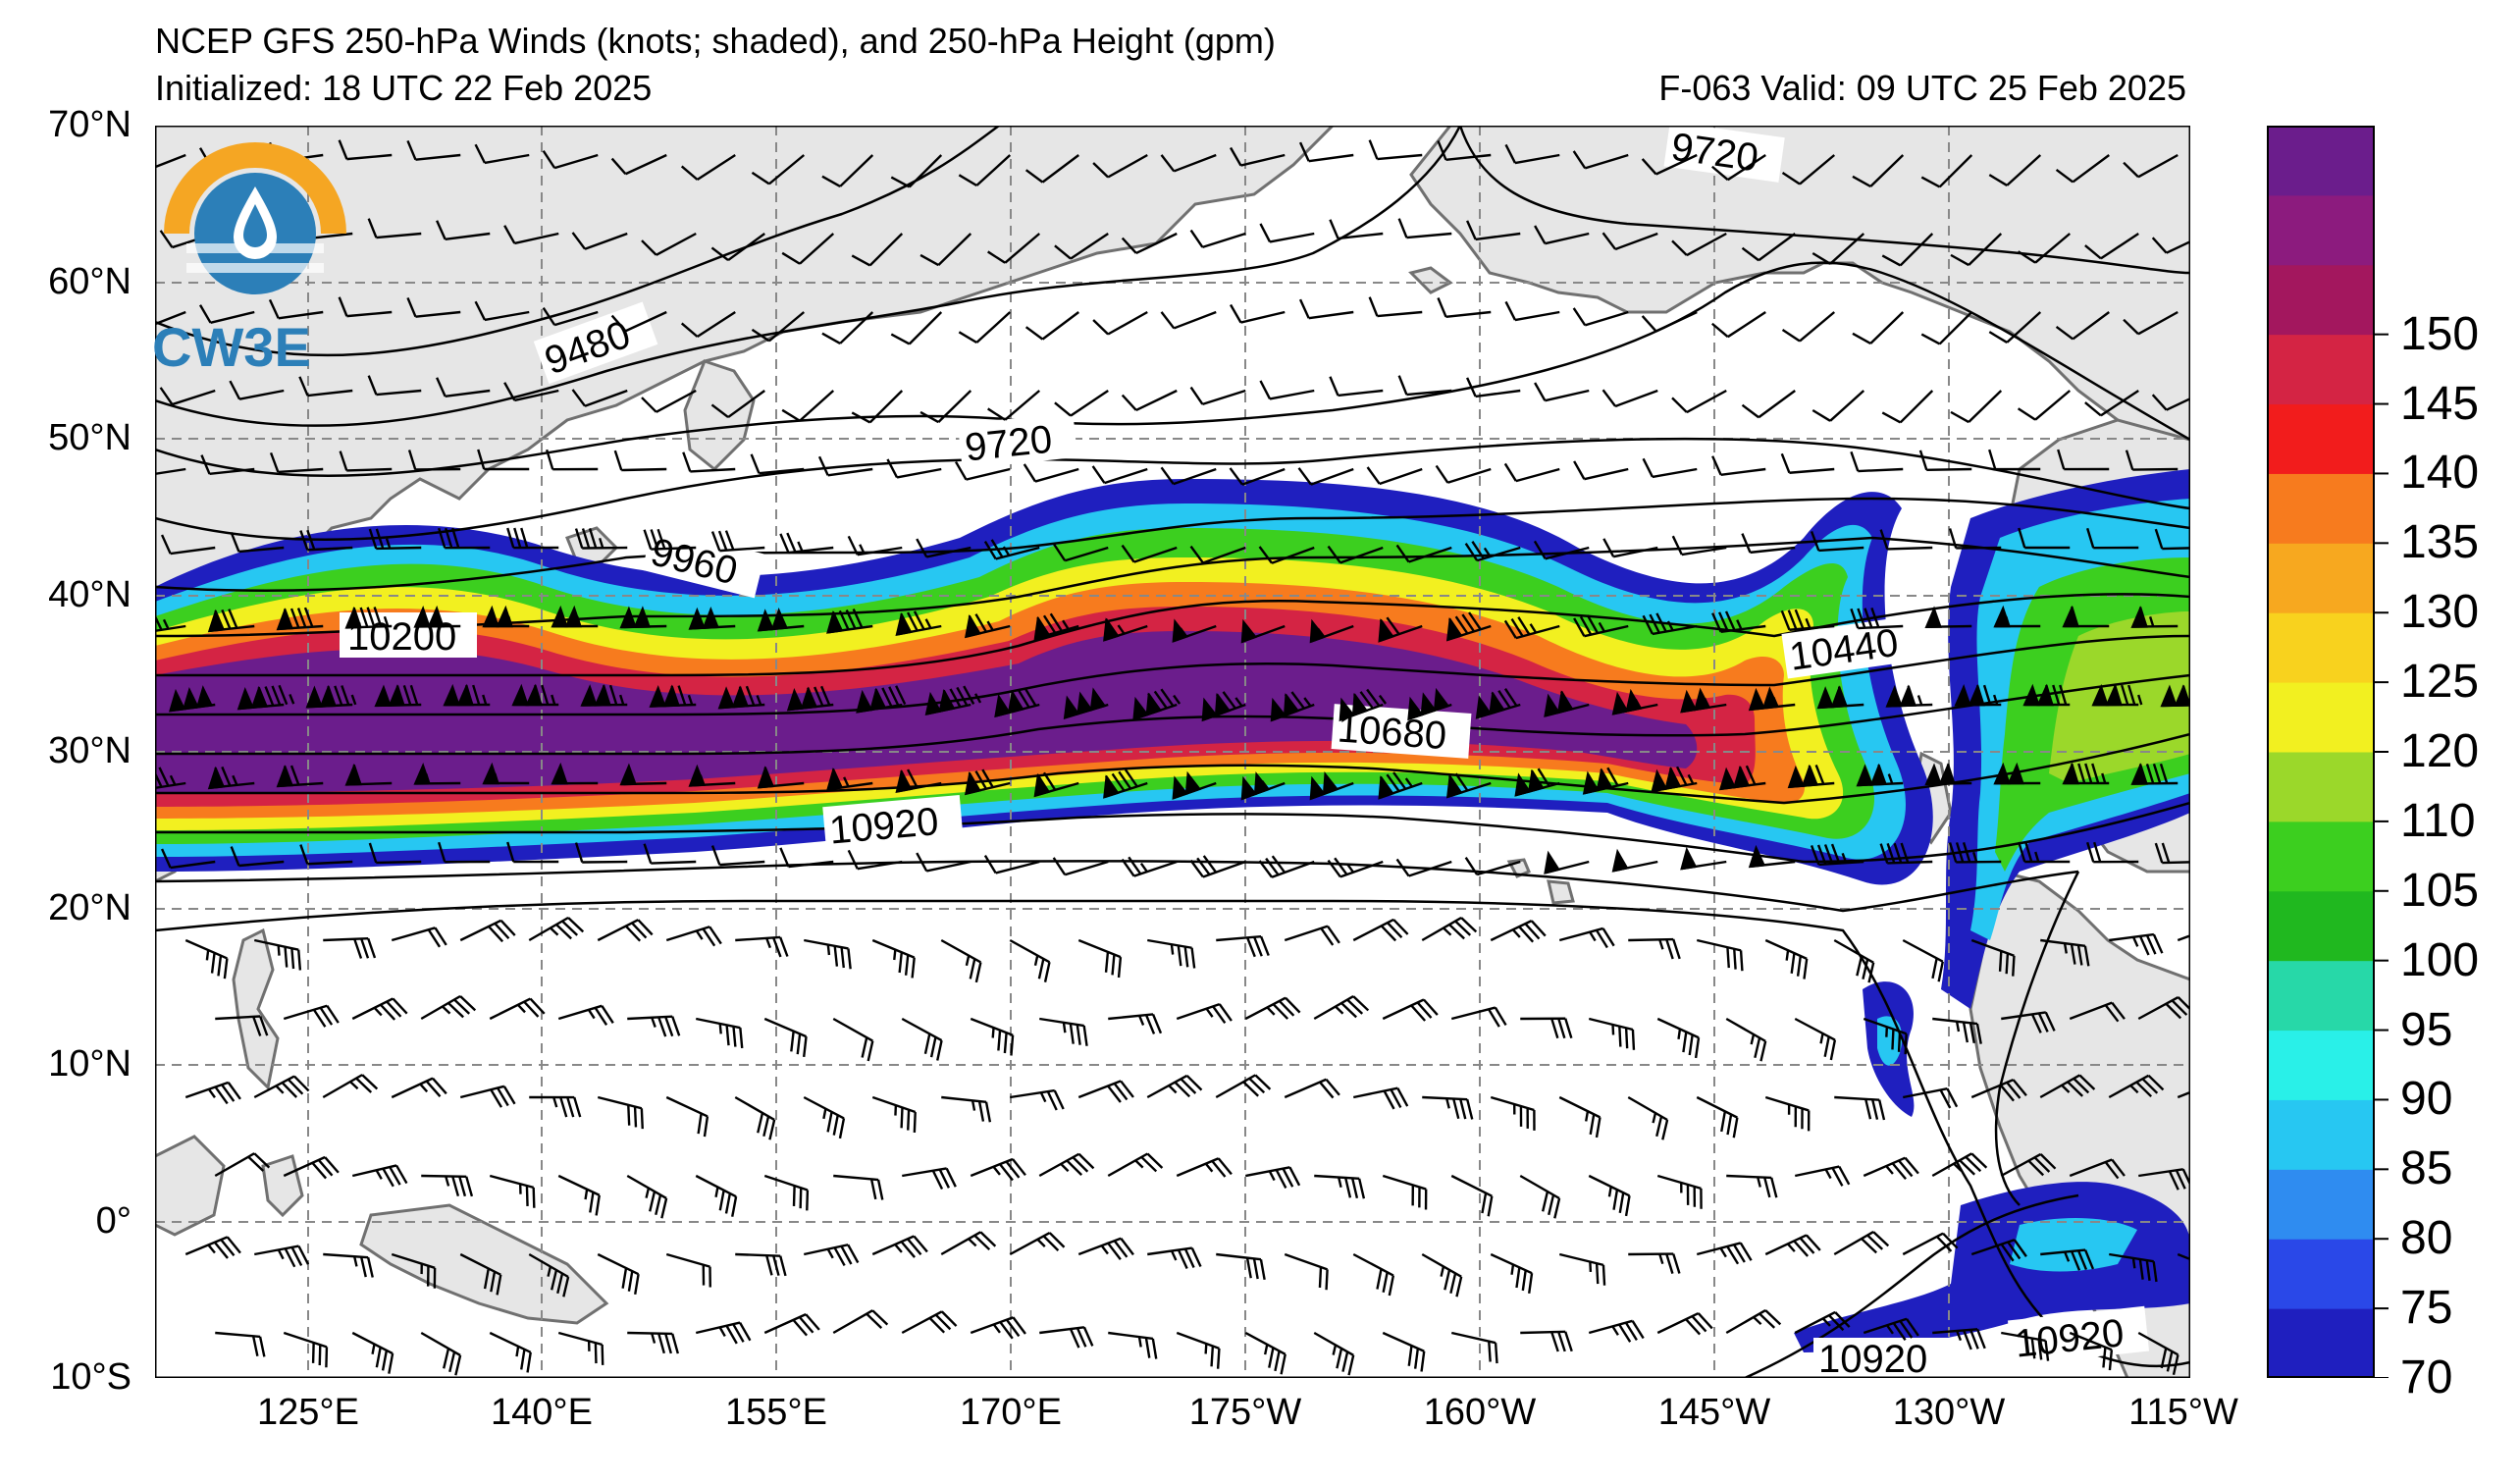  Describe the element at coordinates (255, 188) in the screenshot. I see `logo-ring` at that location.